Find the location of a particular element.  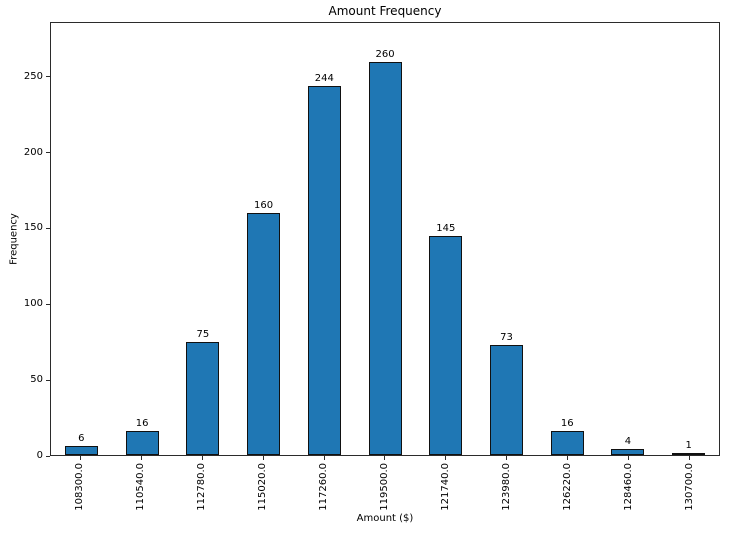

bar-slot: 75 is located at coordinates (202, 239).